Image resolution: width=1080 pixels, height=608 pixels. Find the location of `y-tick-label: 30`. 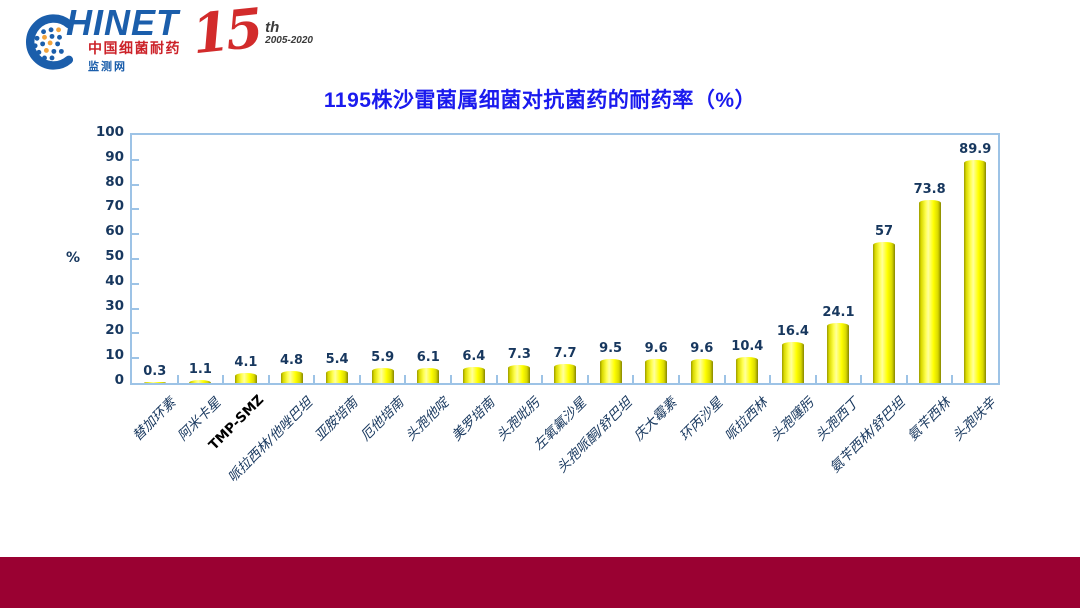

y-tick-label: 30 is located at coordinates (114, 305).